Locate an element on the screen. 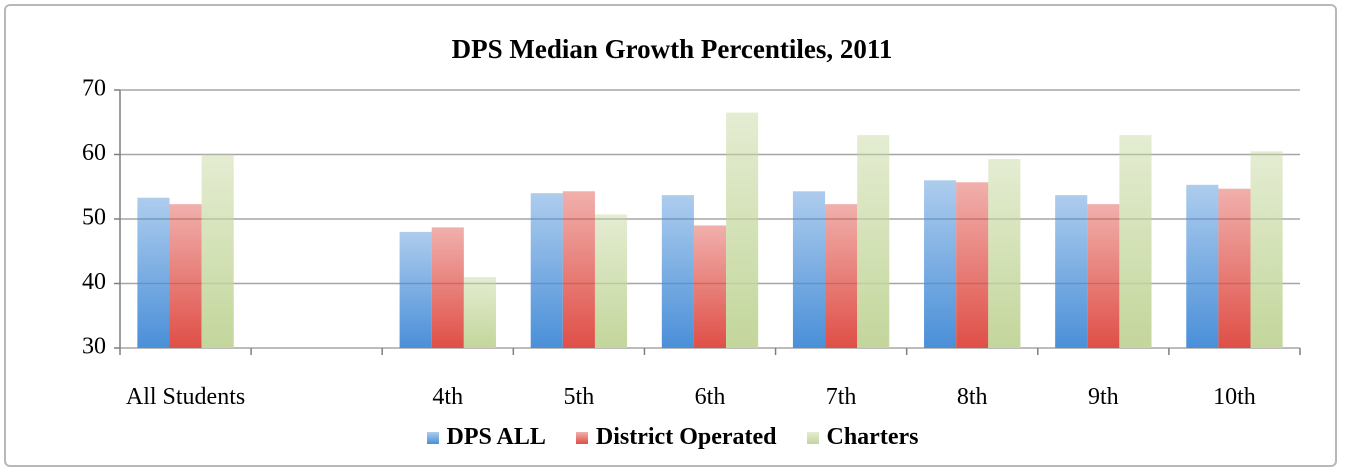 This screenshot has width=1345, height=471. legend: DPS ALL District Operated Charters is located at coordinates (672, 437).